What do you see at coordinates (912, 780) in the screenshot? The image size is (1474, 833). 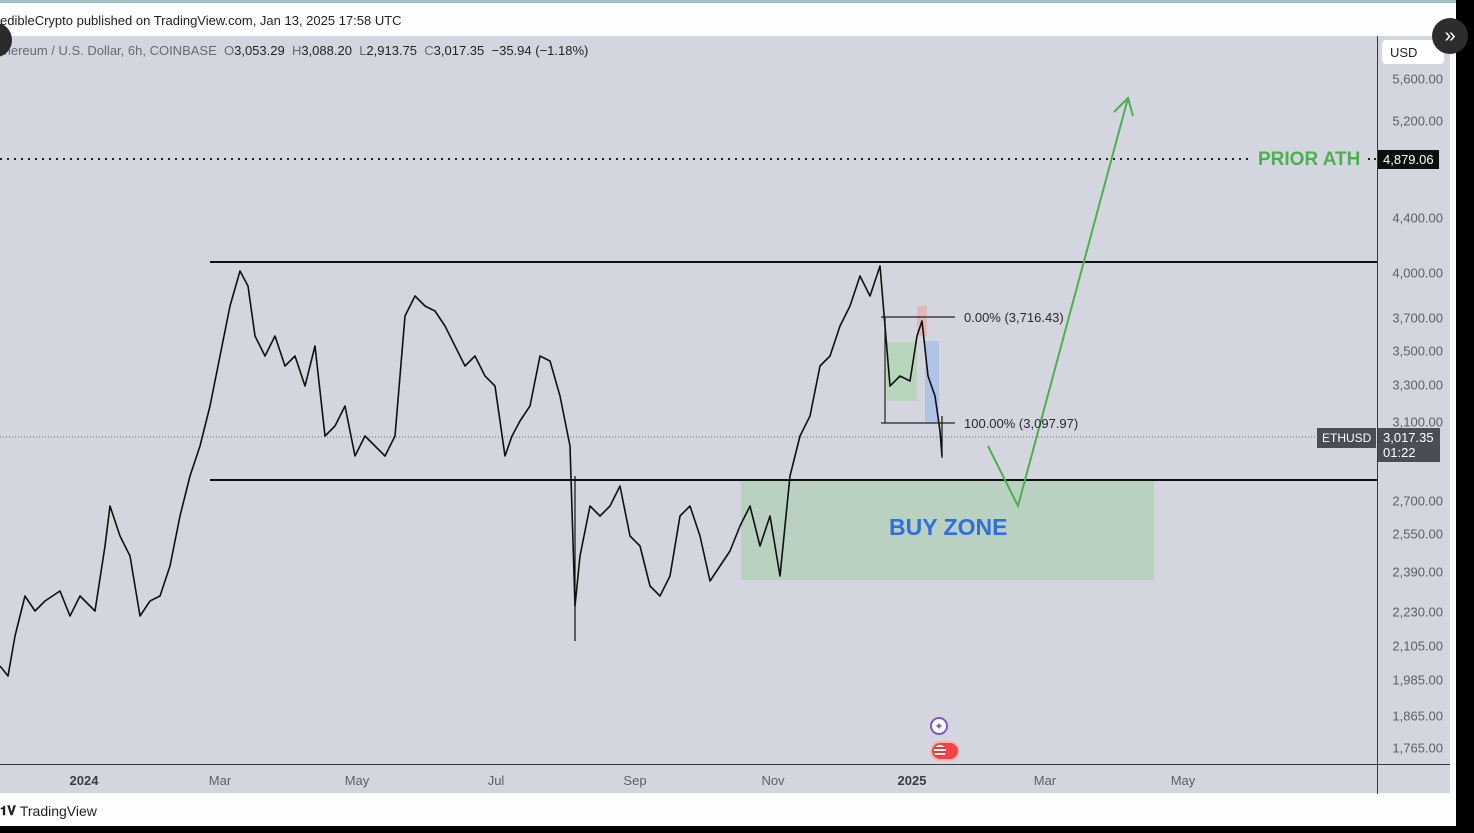 I see `x-tick: 2025` at bounding box center [912, 780].